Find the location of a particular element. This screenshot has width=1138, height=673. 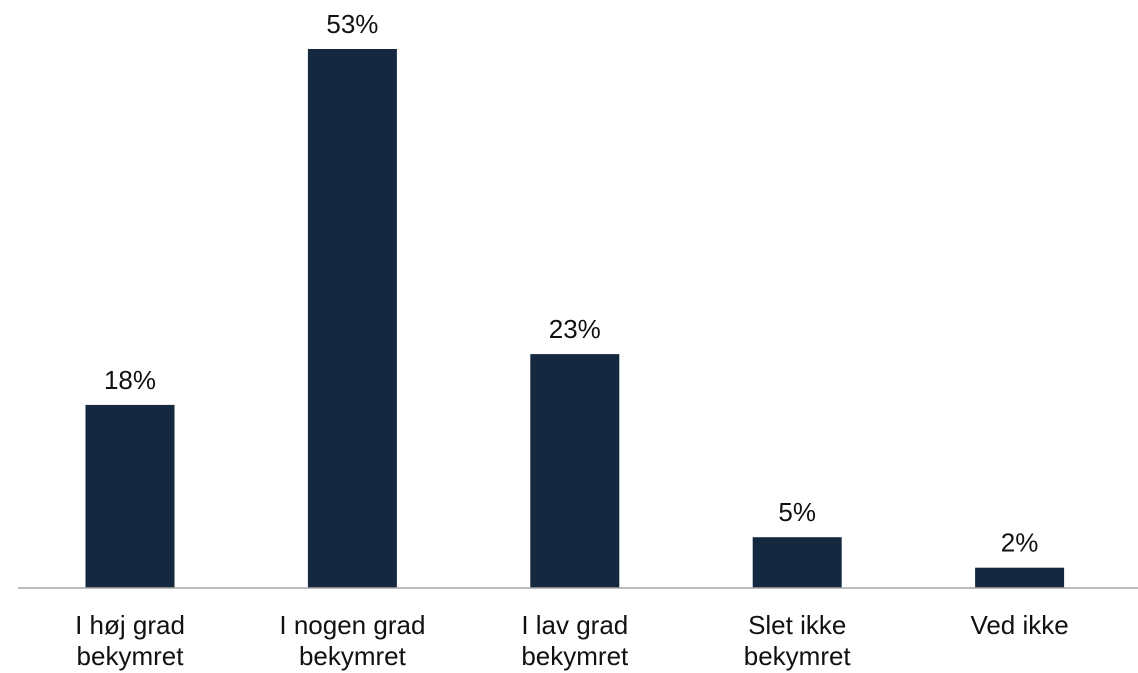

category-label-3: Slet ikke bekymret is located at coordinates (798, 640).